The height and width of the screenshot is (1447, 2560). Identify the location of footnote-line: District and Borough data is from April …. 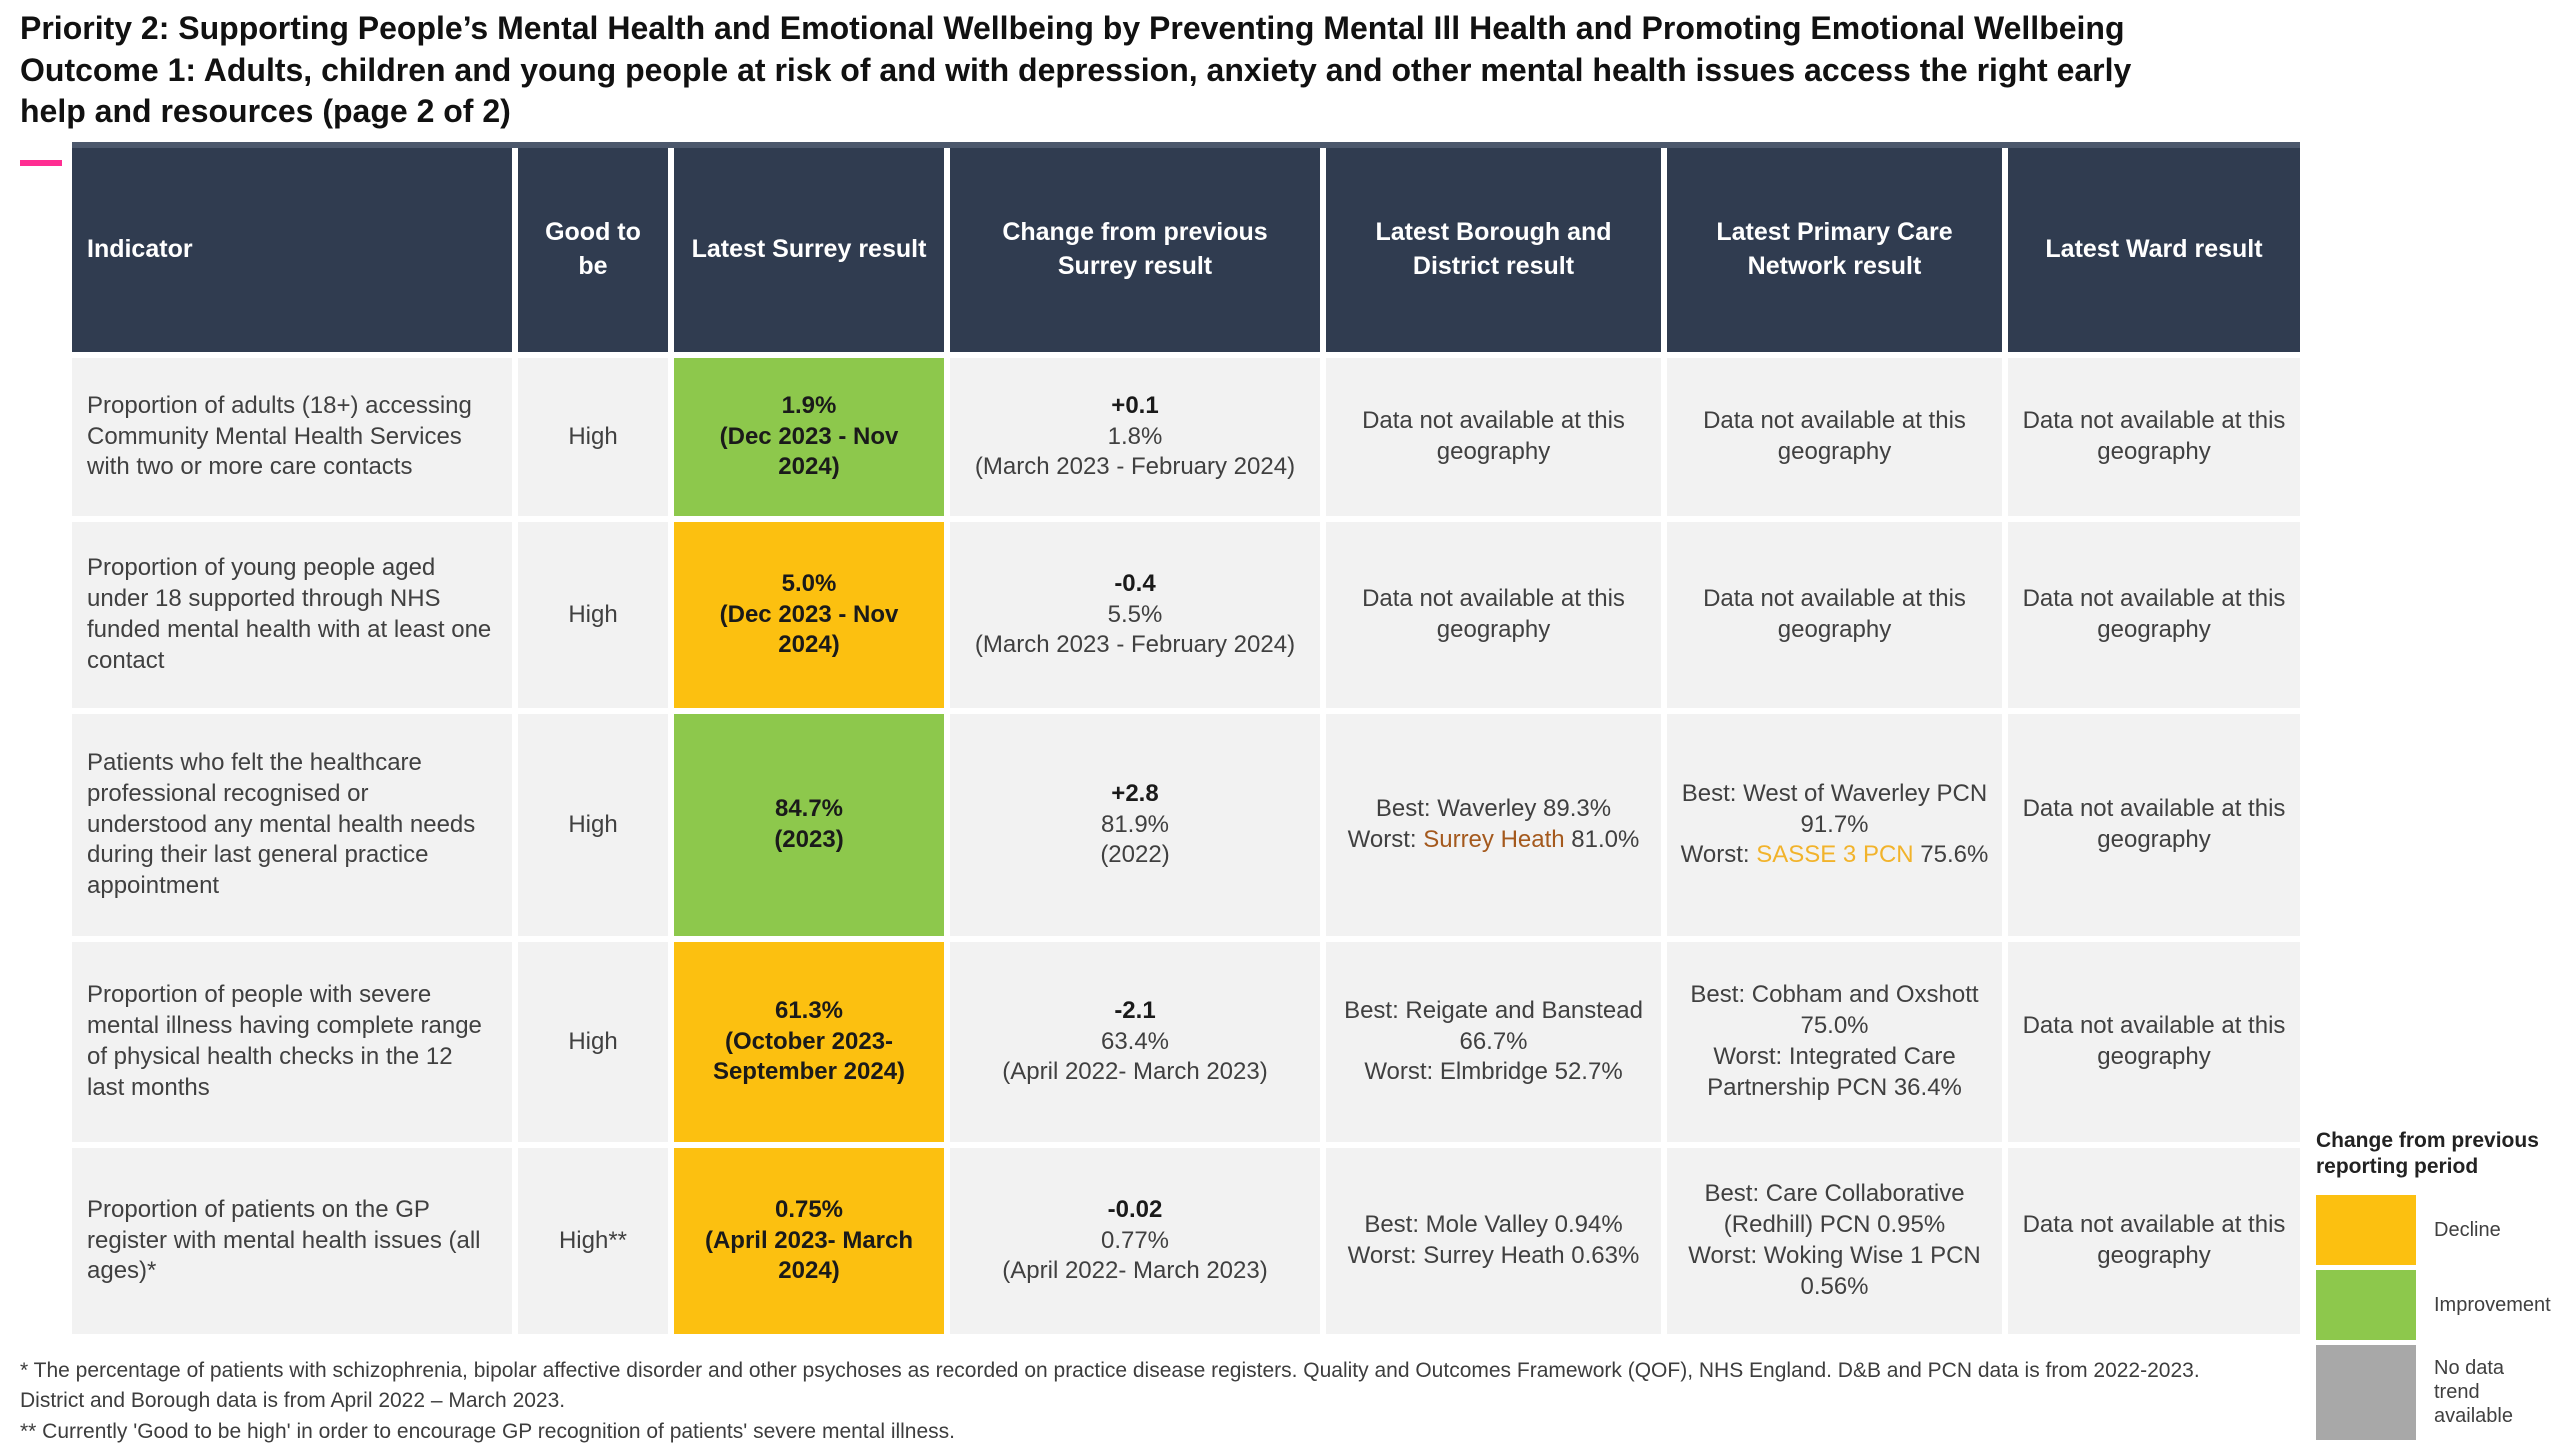
(293, 1401).